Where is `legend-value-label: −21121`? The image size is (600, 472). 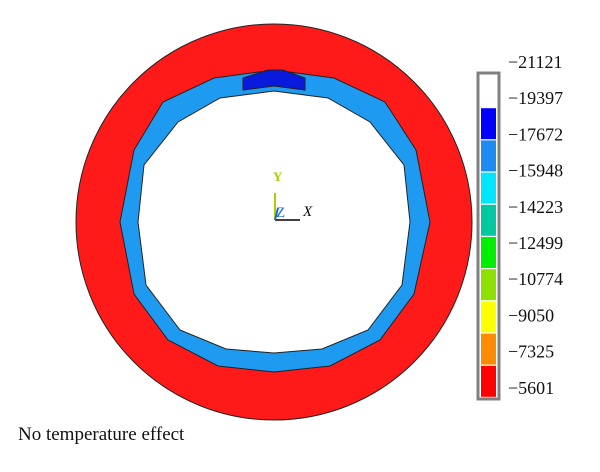
legend-value-label: −21121 is located at coordinates (535, 62).